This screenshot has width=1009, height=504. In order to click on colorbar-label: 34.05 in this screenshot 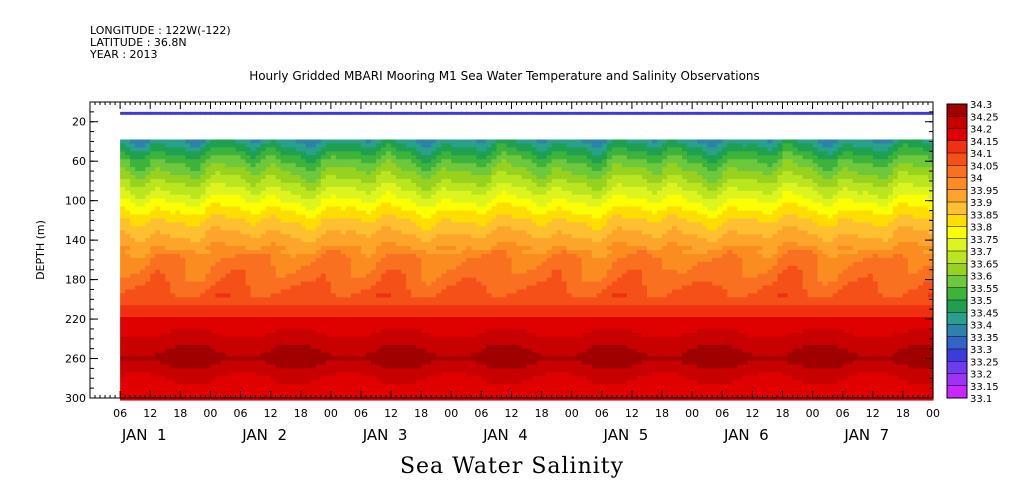, I will do `click(984, 166)`.